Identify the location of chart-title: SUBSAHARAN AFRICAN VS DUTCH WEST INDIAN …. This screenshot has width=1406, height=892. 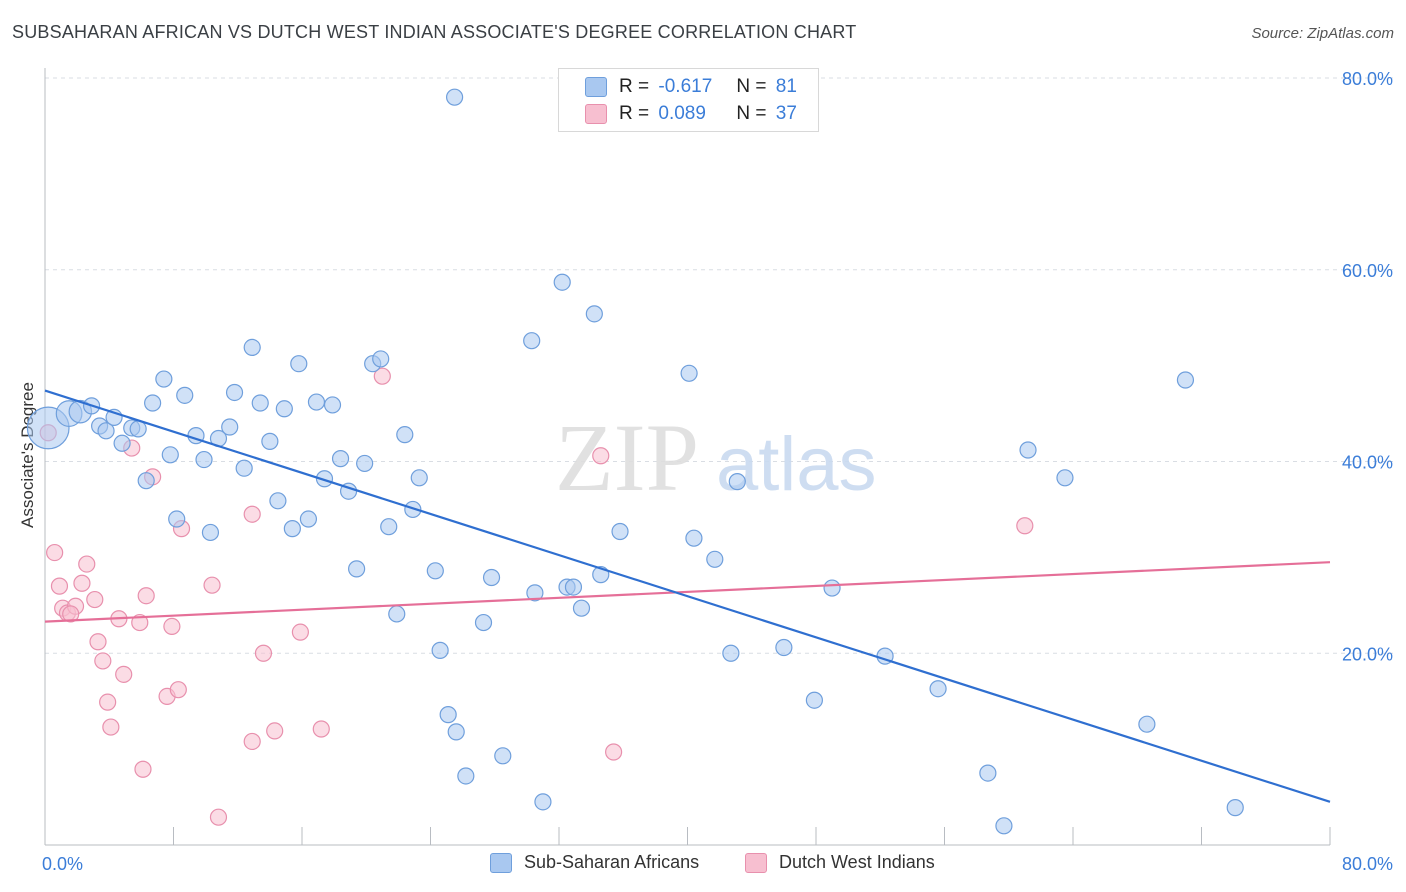
(434, 32).